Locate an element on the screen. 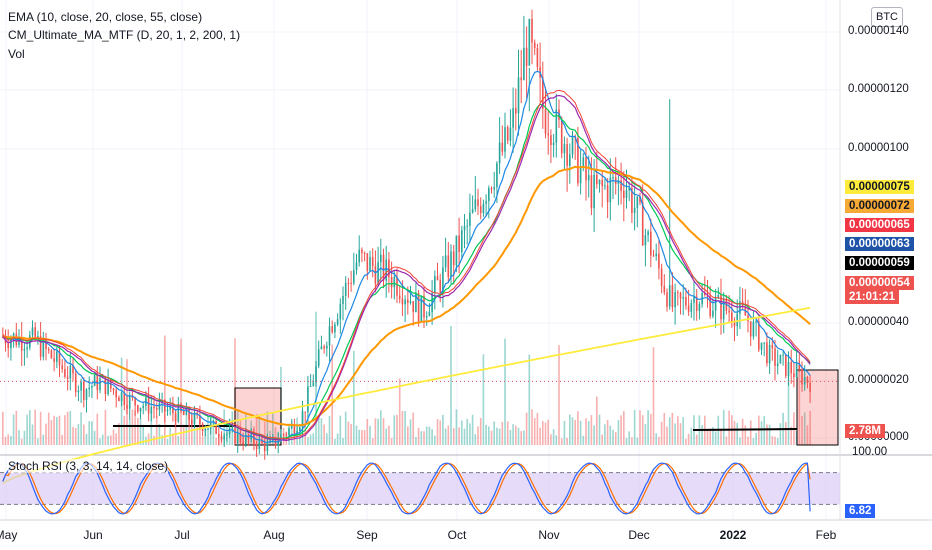 The width and height of the screenshot is (932, 550). x-tick-label: Jul is located at coordinates (182, 535).